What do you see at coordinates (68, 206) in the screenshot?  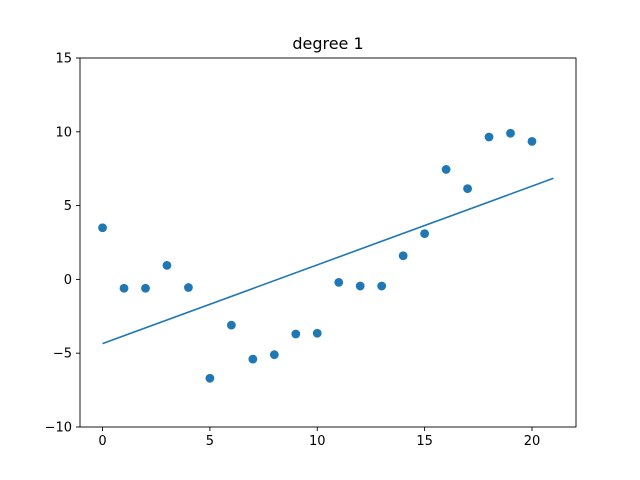 I see `y-tick-label: 5` at bounding box center [68, 206].